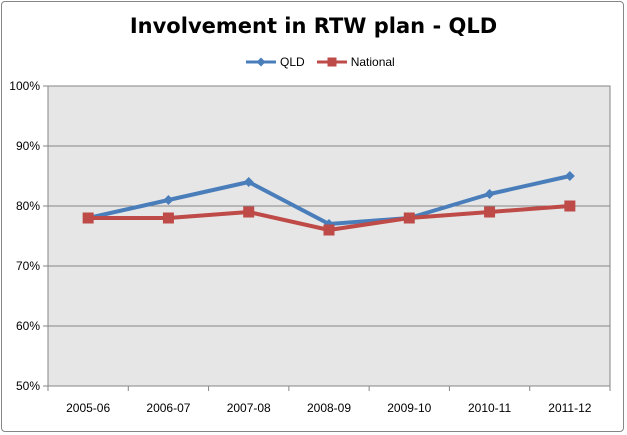 The width and height of the screenshot is (627, 435). Describe the element at coordinates (28, 326) in the screenshot. I see `y-tick-label: 60%` at that location.